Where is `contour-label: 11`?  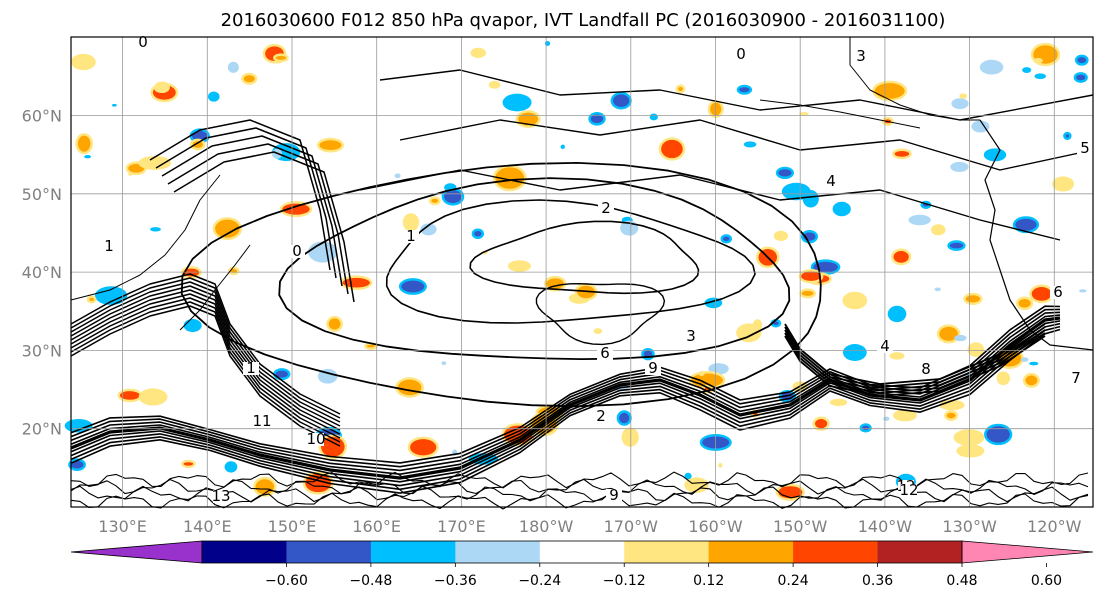
contour-label: 11 is located at coordinates (261, 421).